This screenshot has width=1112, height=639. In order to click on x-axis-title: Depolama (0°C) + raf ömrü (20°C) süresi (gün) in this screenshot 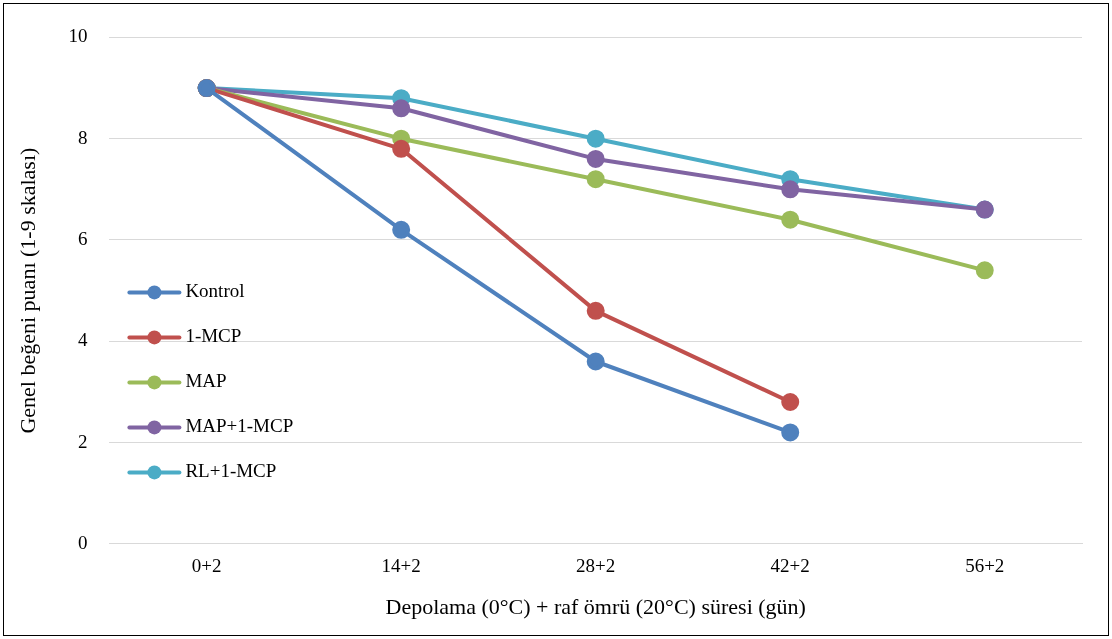, I will do `click(595, 606)`.